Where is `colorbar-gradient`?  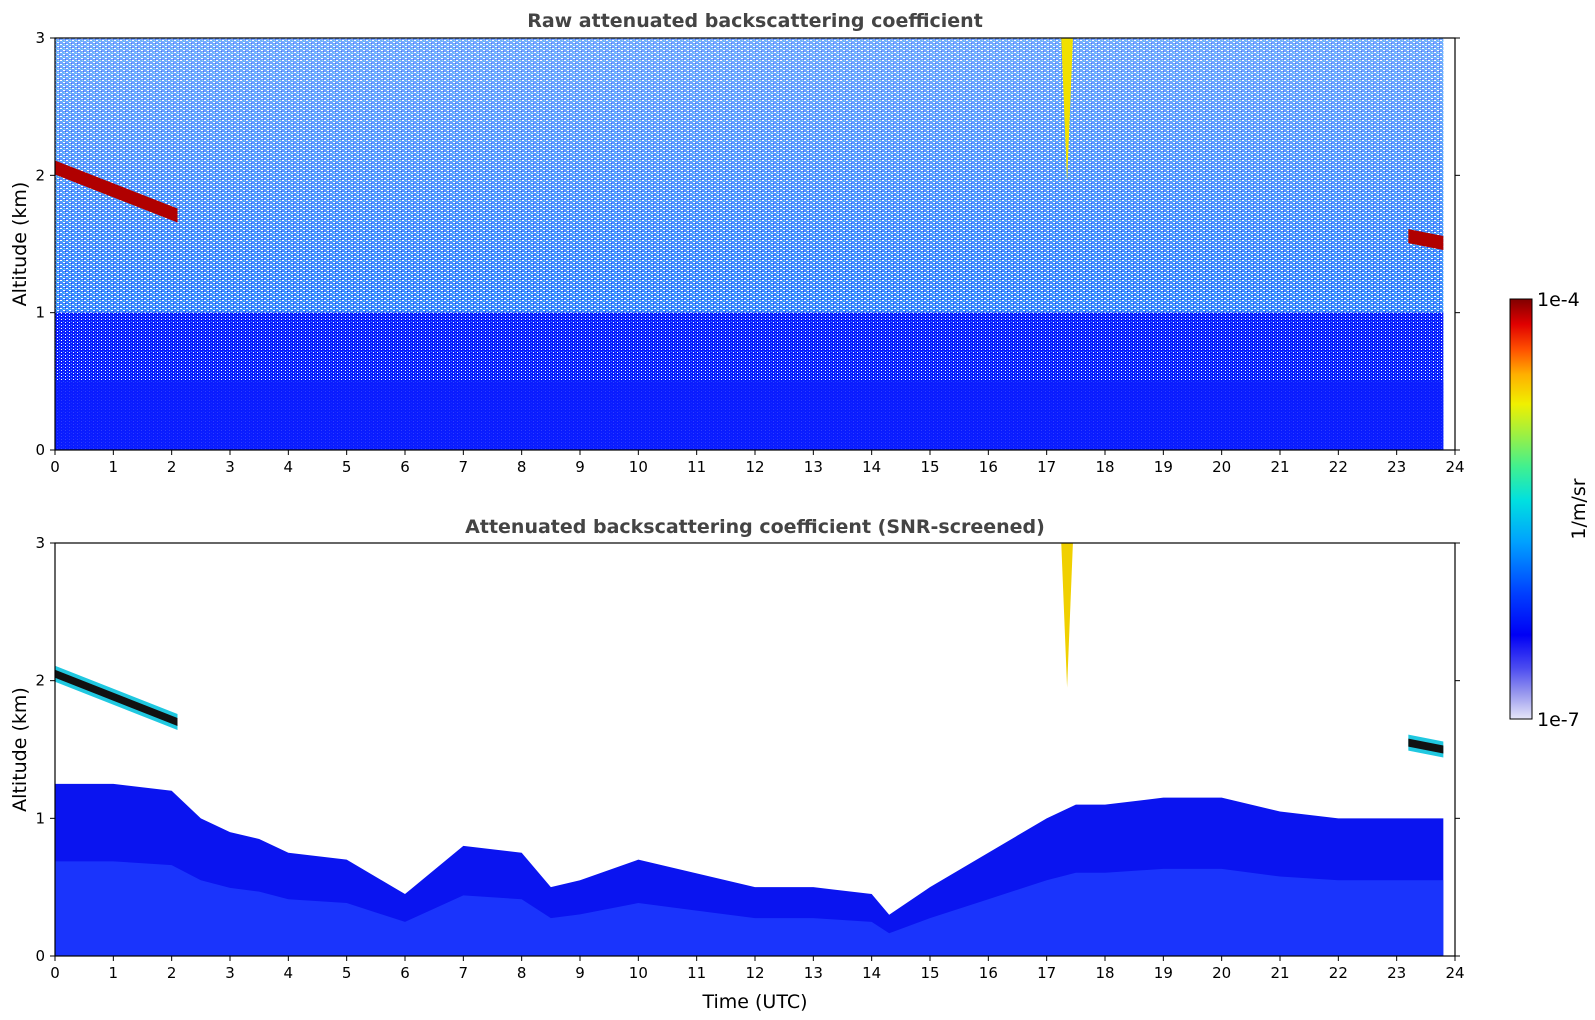
colorbar-gradient is located at coordinates (1521, 509).